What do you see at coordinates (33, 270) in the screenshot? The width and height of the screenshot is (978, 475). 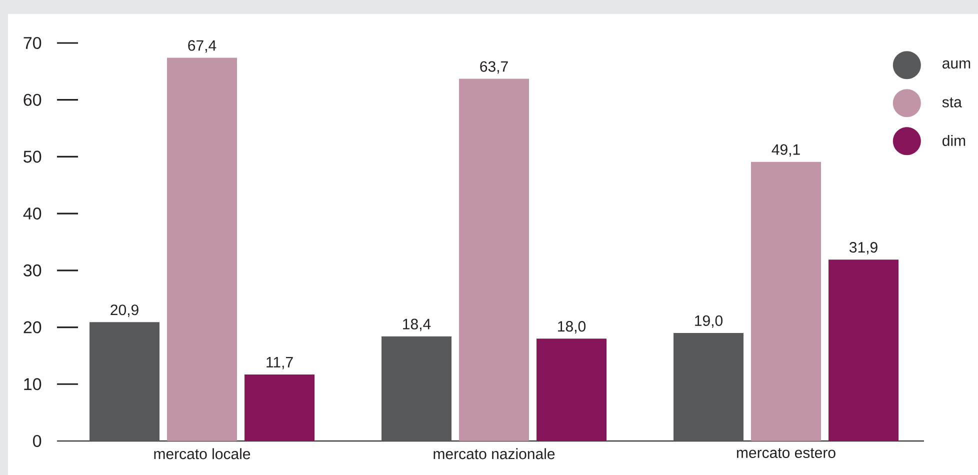 I see `y-tick-label: 30` at bounding box center [33, 270].